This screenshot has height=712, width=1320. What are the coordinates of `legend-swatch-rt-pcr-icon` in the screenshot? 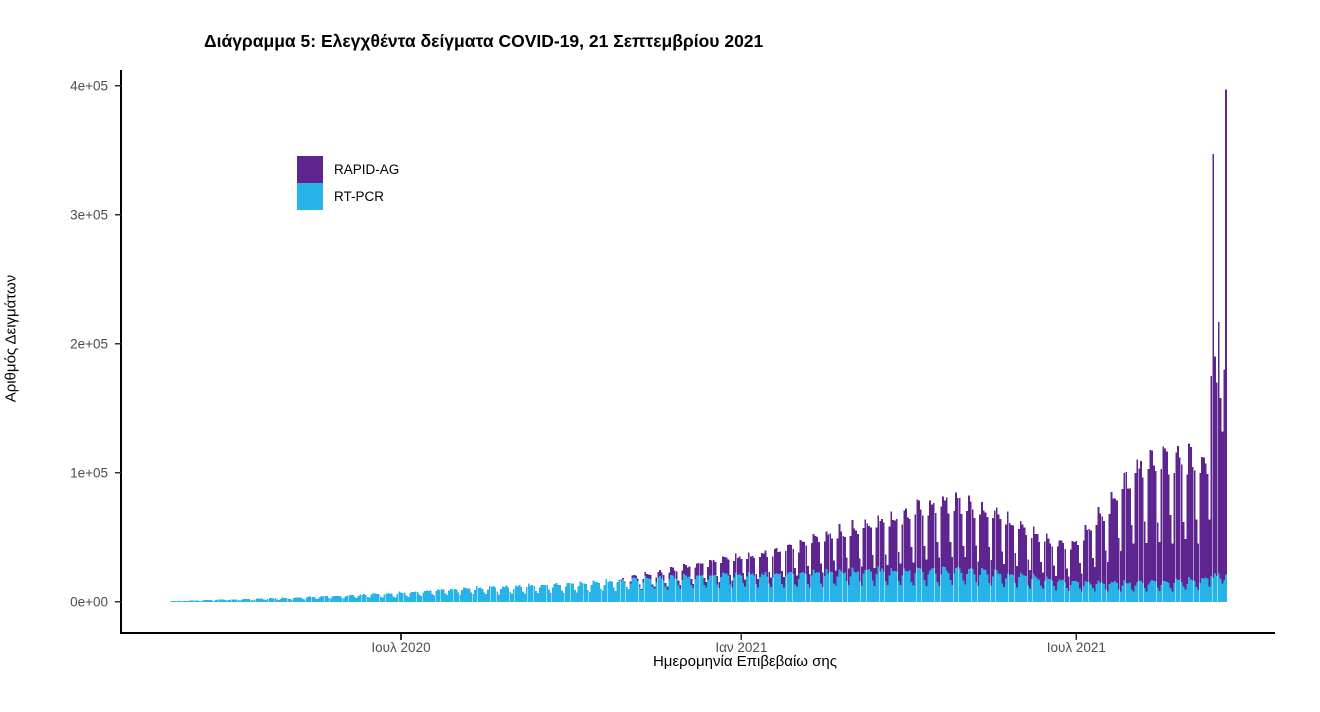 It's located at (310, 196).